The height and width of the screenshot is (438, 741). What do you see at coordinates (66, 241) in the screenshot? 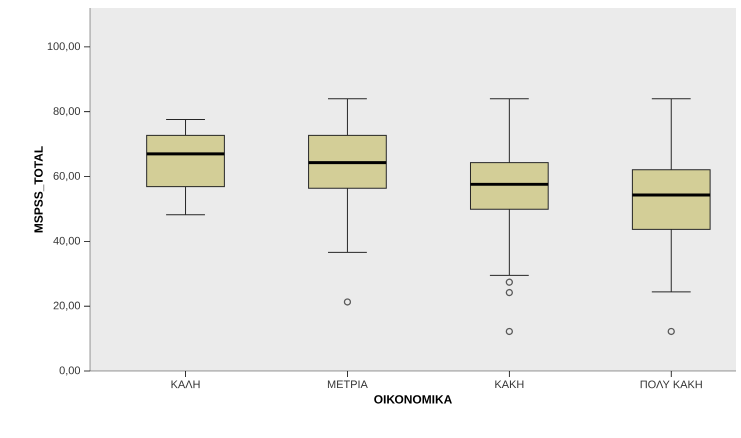
I see `y-tick-label: 40,00` at bounding box center [66, 241].